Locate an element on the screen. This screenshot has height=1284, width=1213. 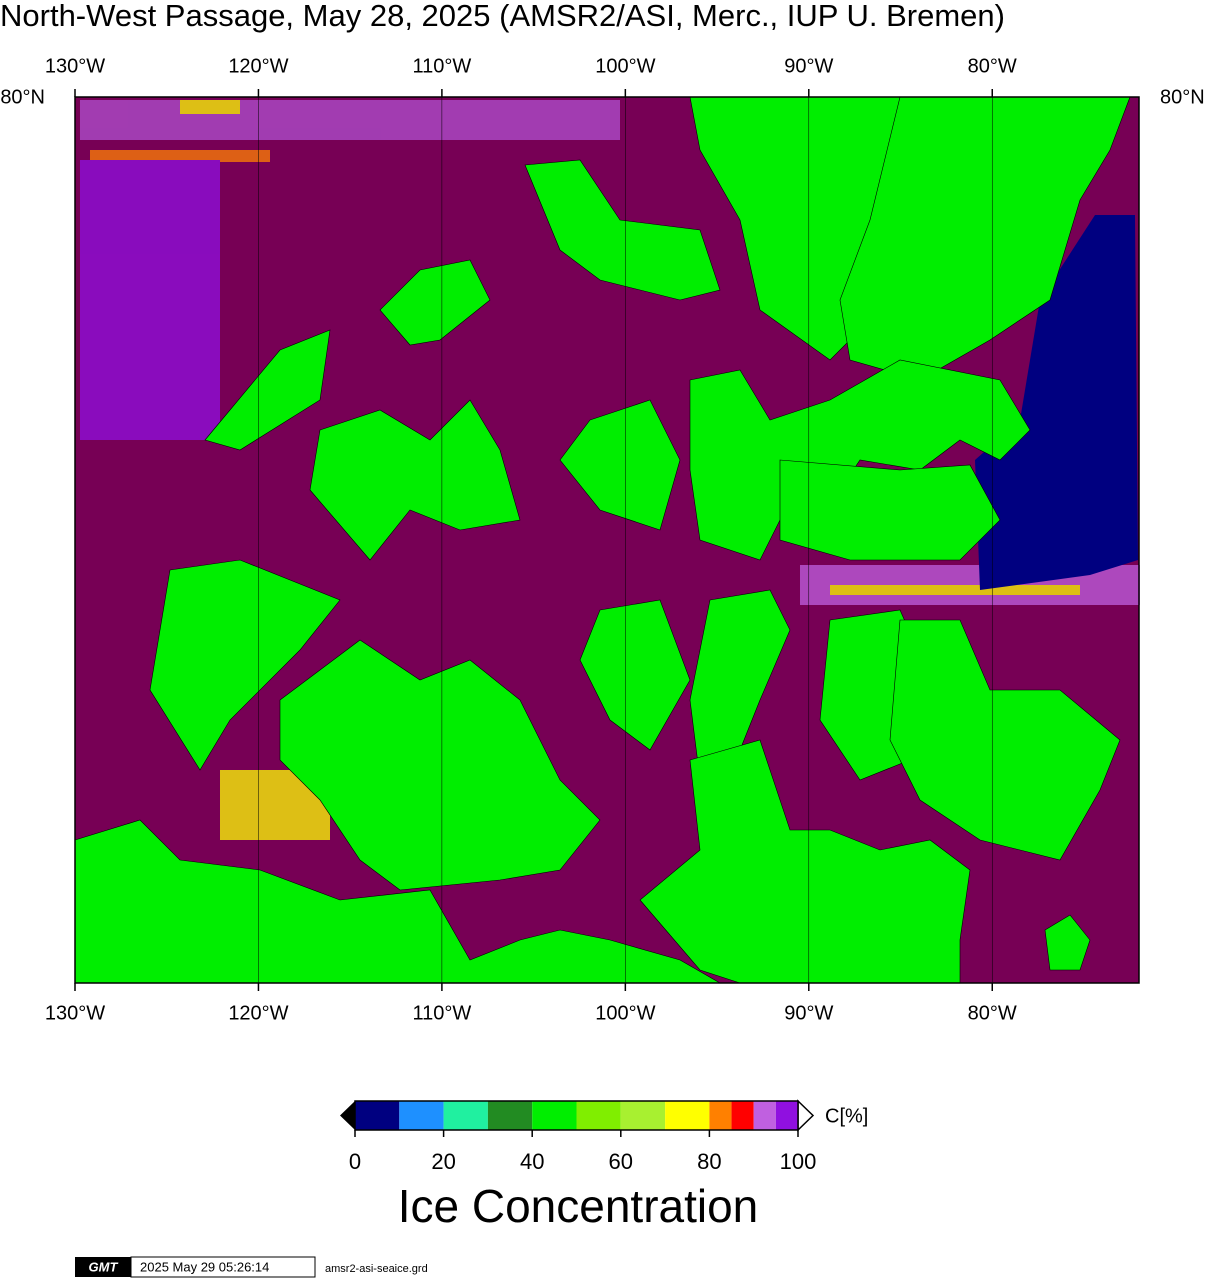
colorbar: C[%] Ice Concentration 0 20 40 60 80 100 is located at coordinates (604, 1165).